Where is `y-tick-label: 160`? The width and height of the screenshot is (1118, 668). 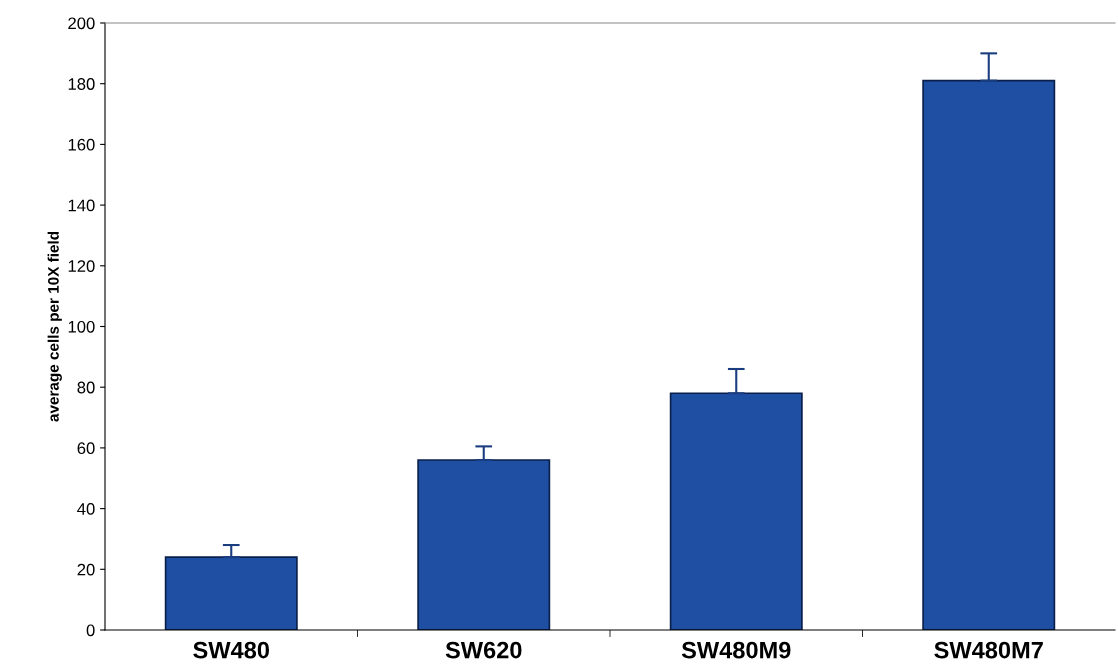 y-tick-label: 160 is located at coordinates (81, 144).